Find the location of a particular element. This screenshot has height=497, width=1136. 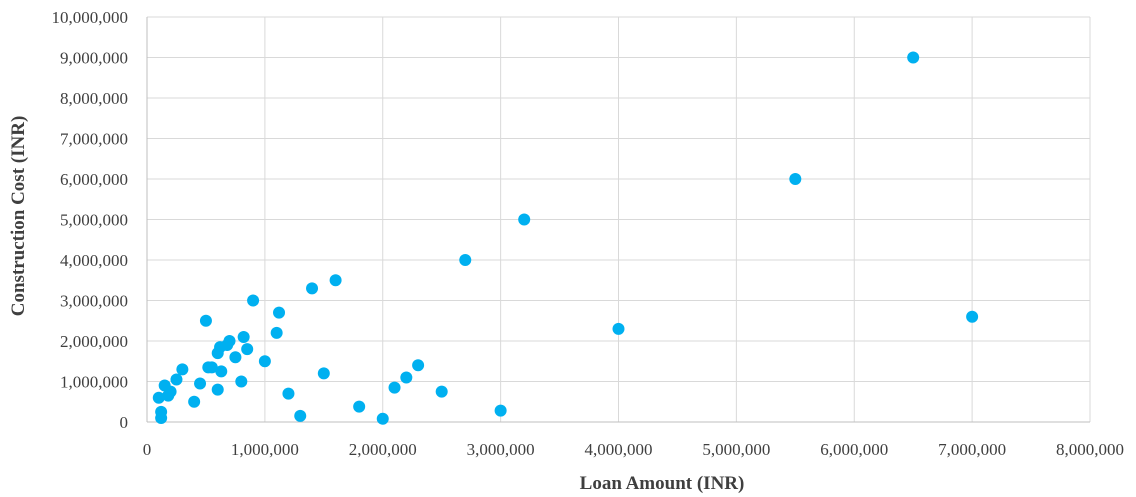

y-tick-label: 8,000,000 is located at coordinates (94, 98).